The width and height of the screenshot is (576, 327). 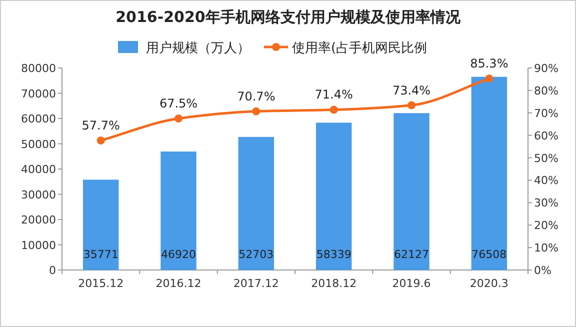 What do you see at coordinates (38, 119) in the screenshot?
I see `y-tick-label: 60000` at bounding box center [38, 119].